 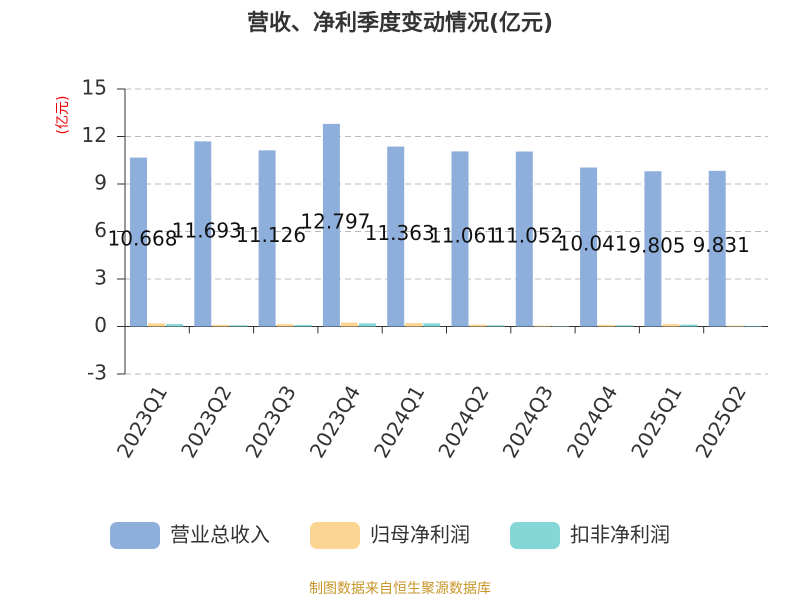 I want to click on x-tick-label: 2024Q1, so click(x=399, y=421).